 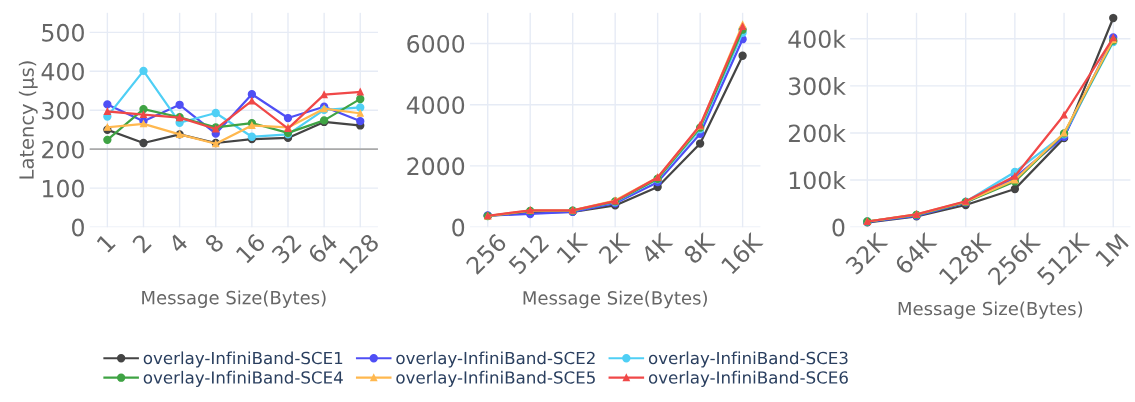 I want to click on legend-label: overlay-InfiniBand-SCE4, so click(x=243, y=378).